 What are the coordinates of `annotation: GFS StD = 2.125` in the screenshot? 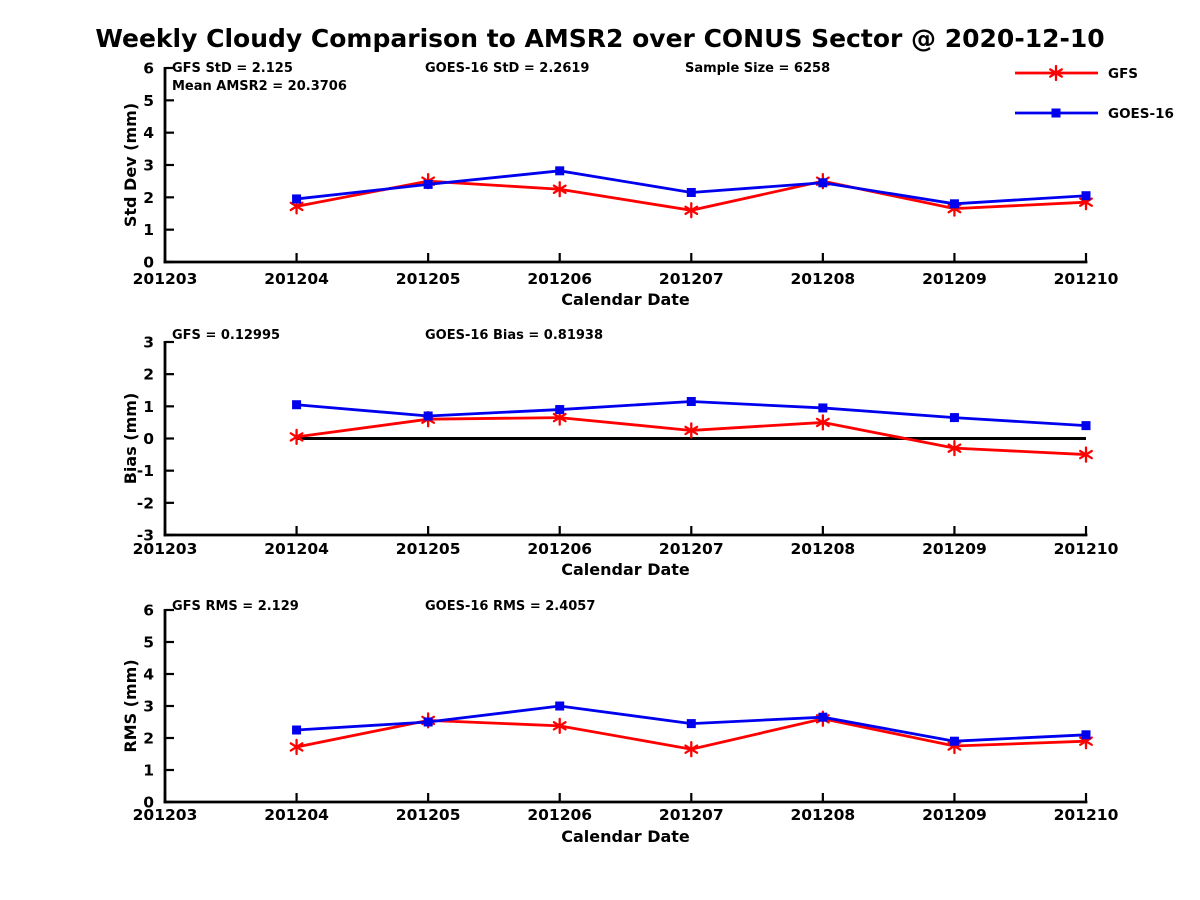 It's located at (232, 68).